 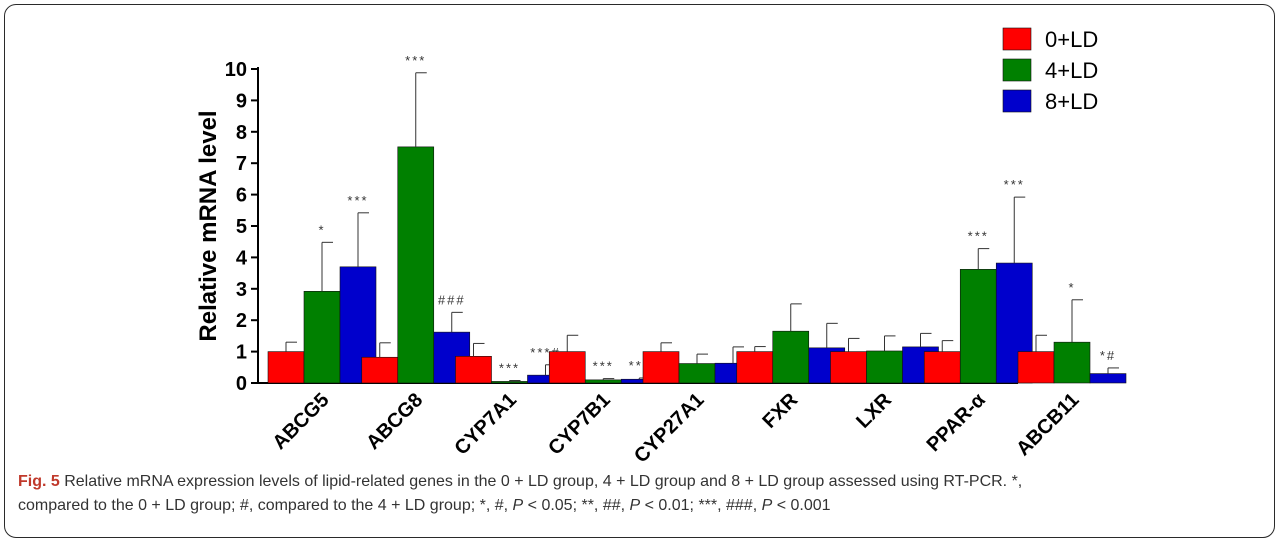 What do you see at coordinates (701, 505) in the screenshot?
I see `caption-text-2c: < 0.01; ***, ###,` at bounding box center [701, 505].